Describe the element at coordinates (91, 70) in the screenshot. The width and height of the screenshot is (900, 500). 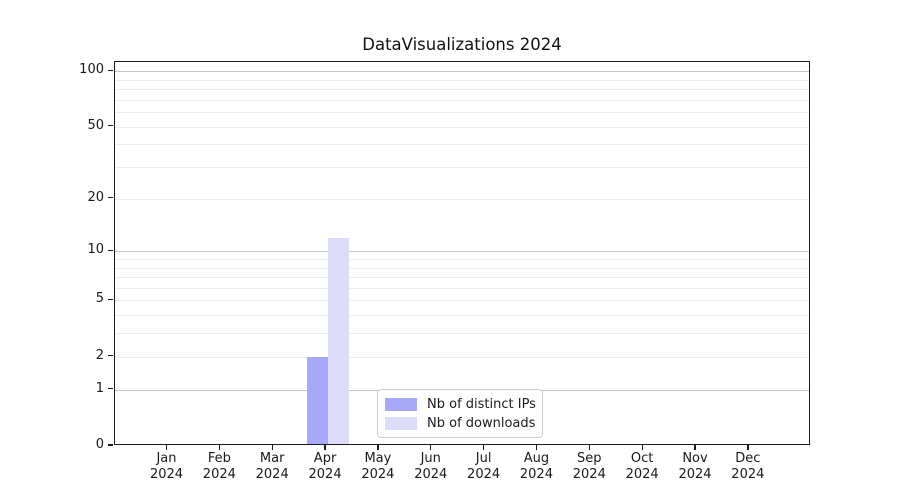
I see `y-tick-label: 100` at that location.